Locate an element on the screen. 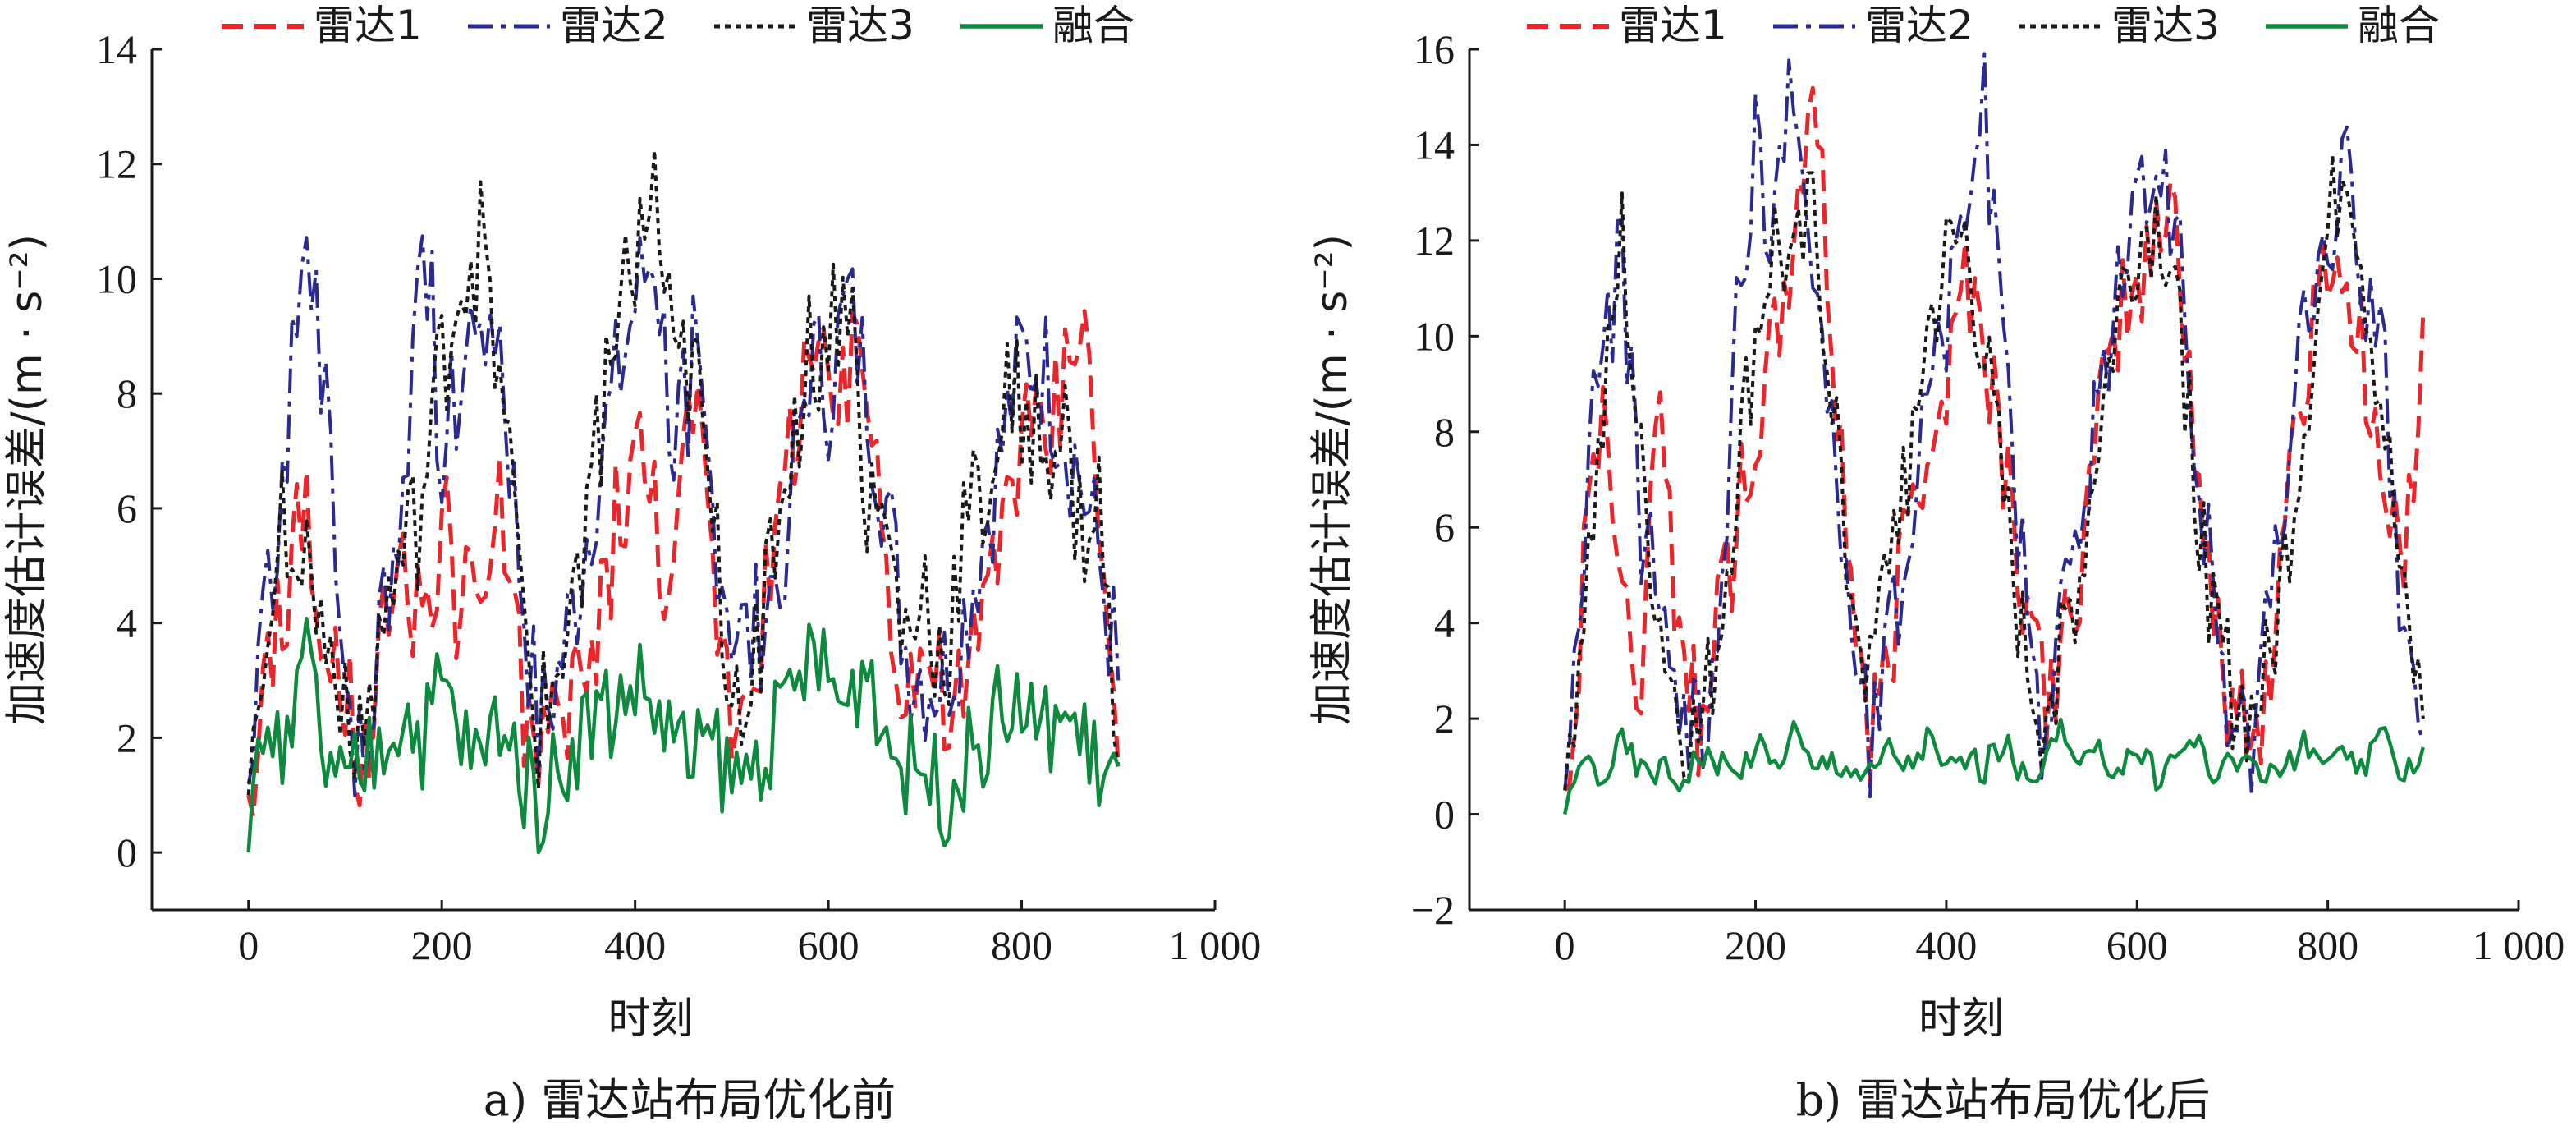 This screenshot has height=1130, width=2576. panel-caption: a) 雷达站布局优化前 is located at coordinates (690, 1100).